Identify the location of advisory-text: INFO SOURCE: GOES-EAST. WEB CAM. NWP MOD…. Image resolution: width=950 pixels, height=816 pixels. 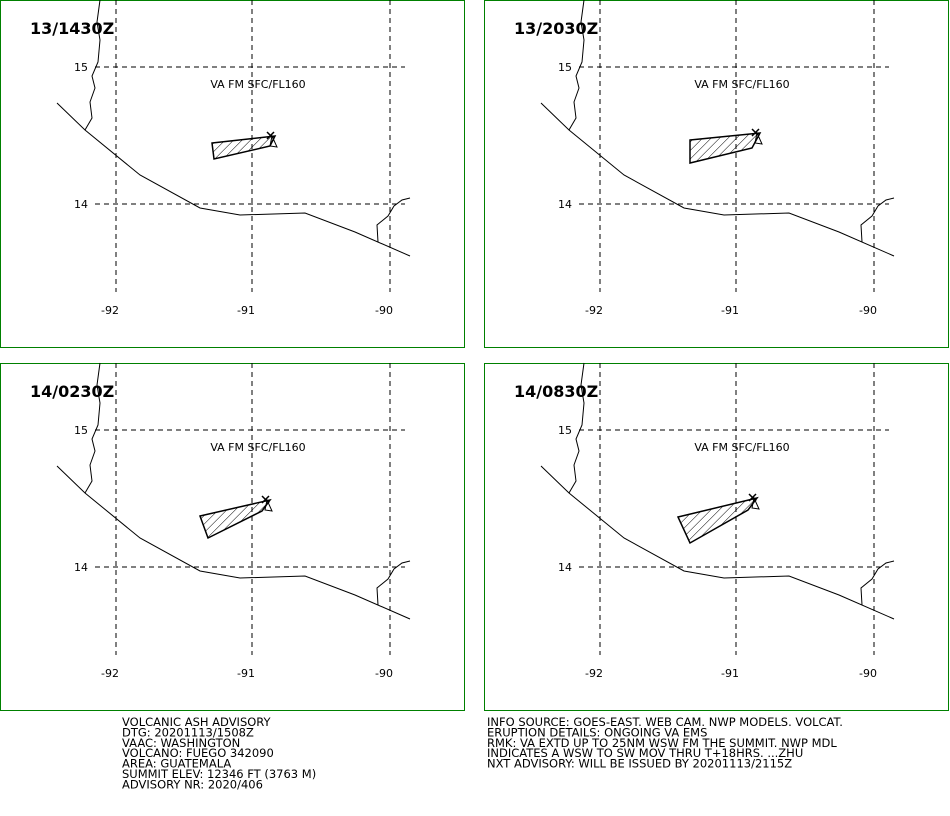
(665, 722).